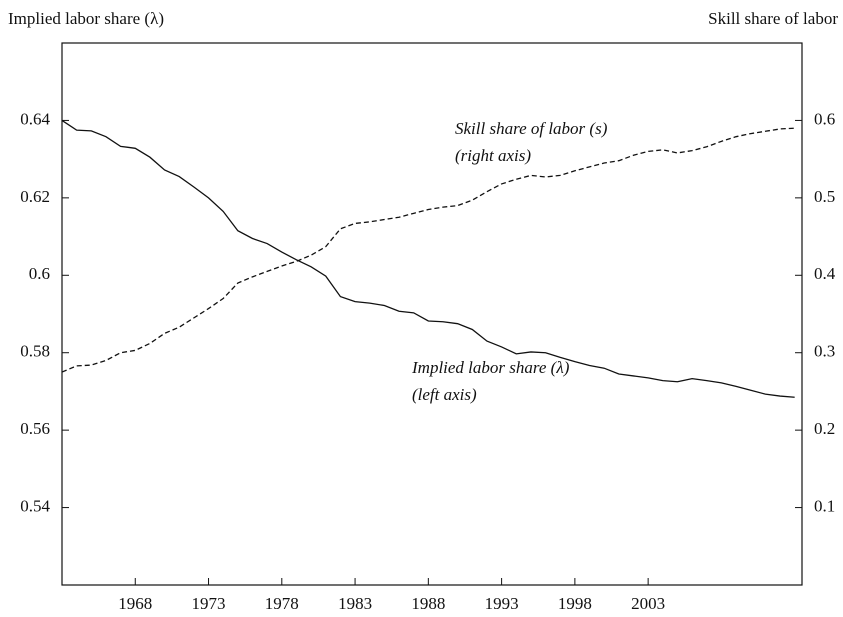 This screenshot has width=843, height=617. I want to click on x-tick-label: 1973, so click(209, 603).